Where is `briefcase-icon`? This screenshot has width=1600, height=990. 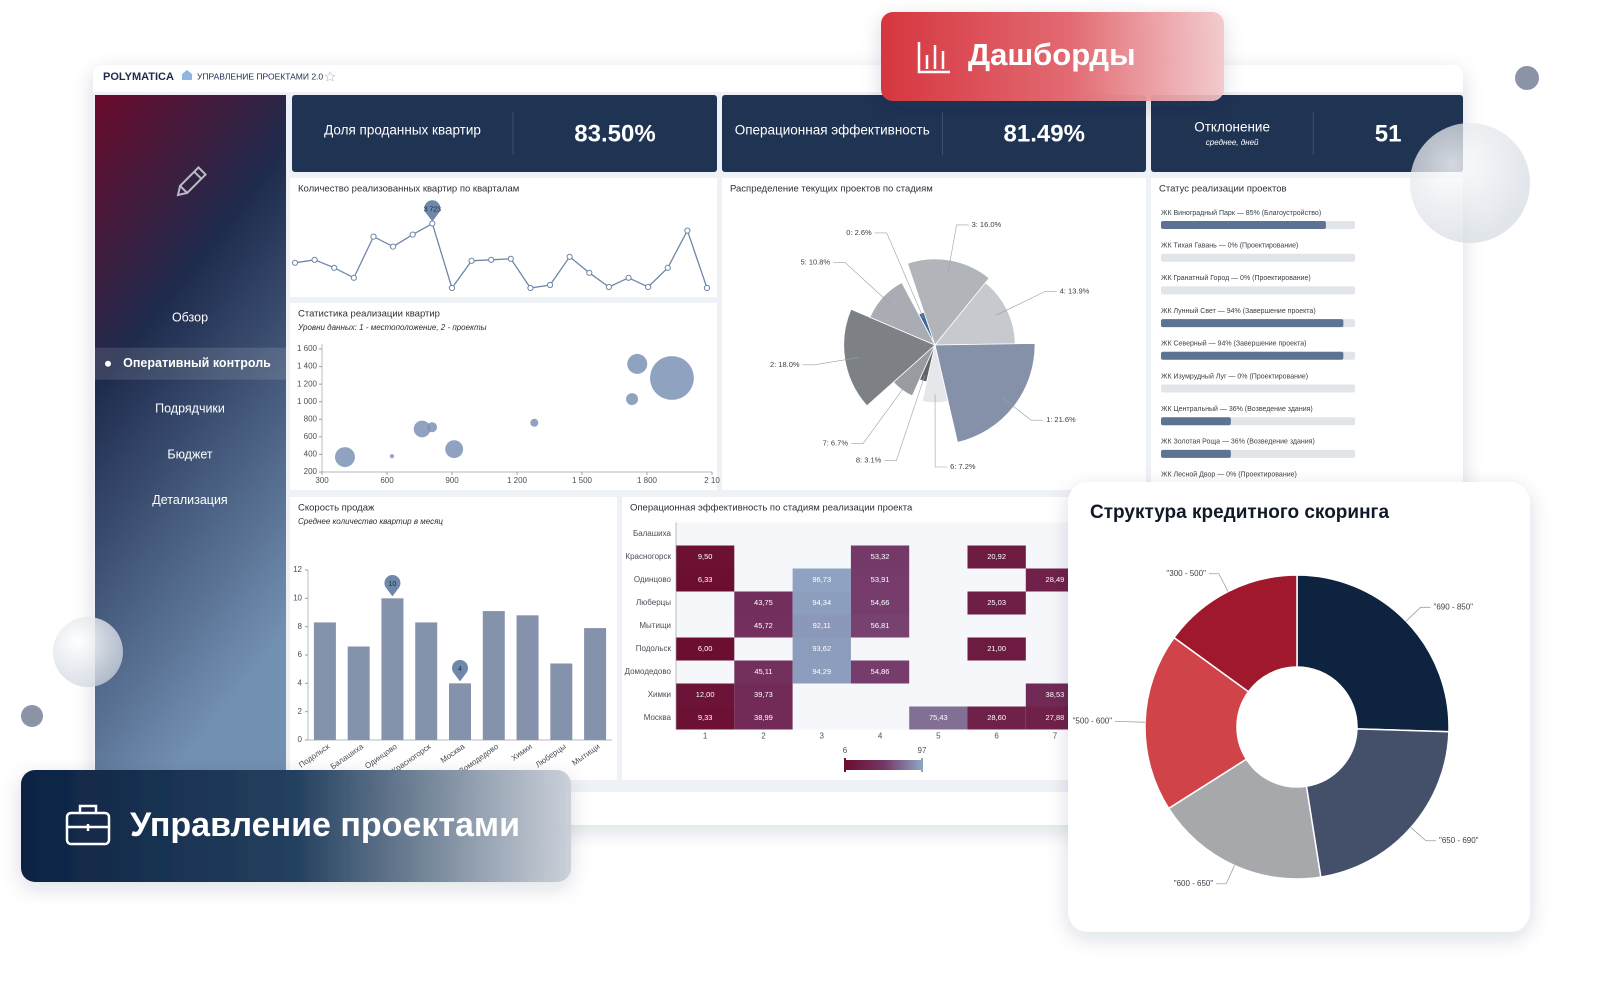 briefcase-icon is located at coordinates (88, 825).